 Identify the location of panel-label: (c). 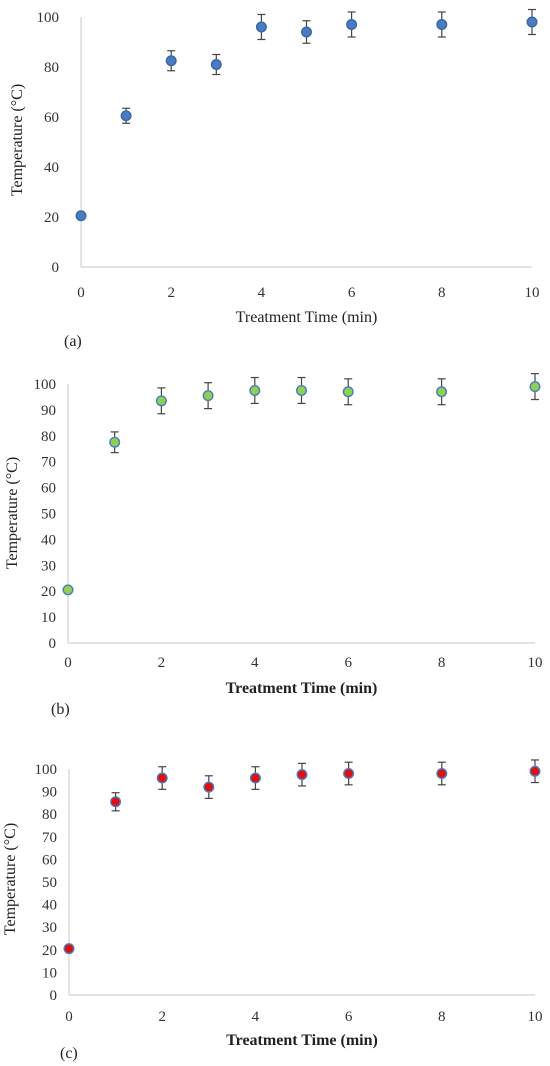
(69, 1053).